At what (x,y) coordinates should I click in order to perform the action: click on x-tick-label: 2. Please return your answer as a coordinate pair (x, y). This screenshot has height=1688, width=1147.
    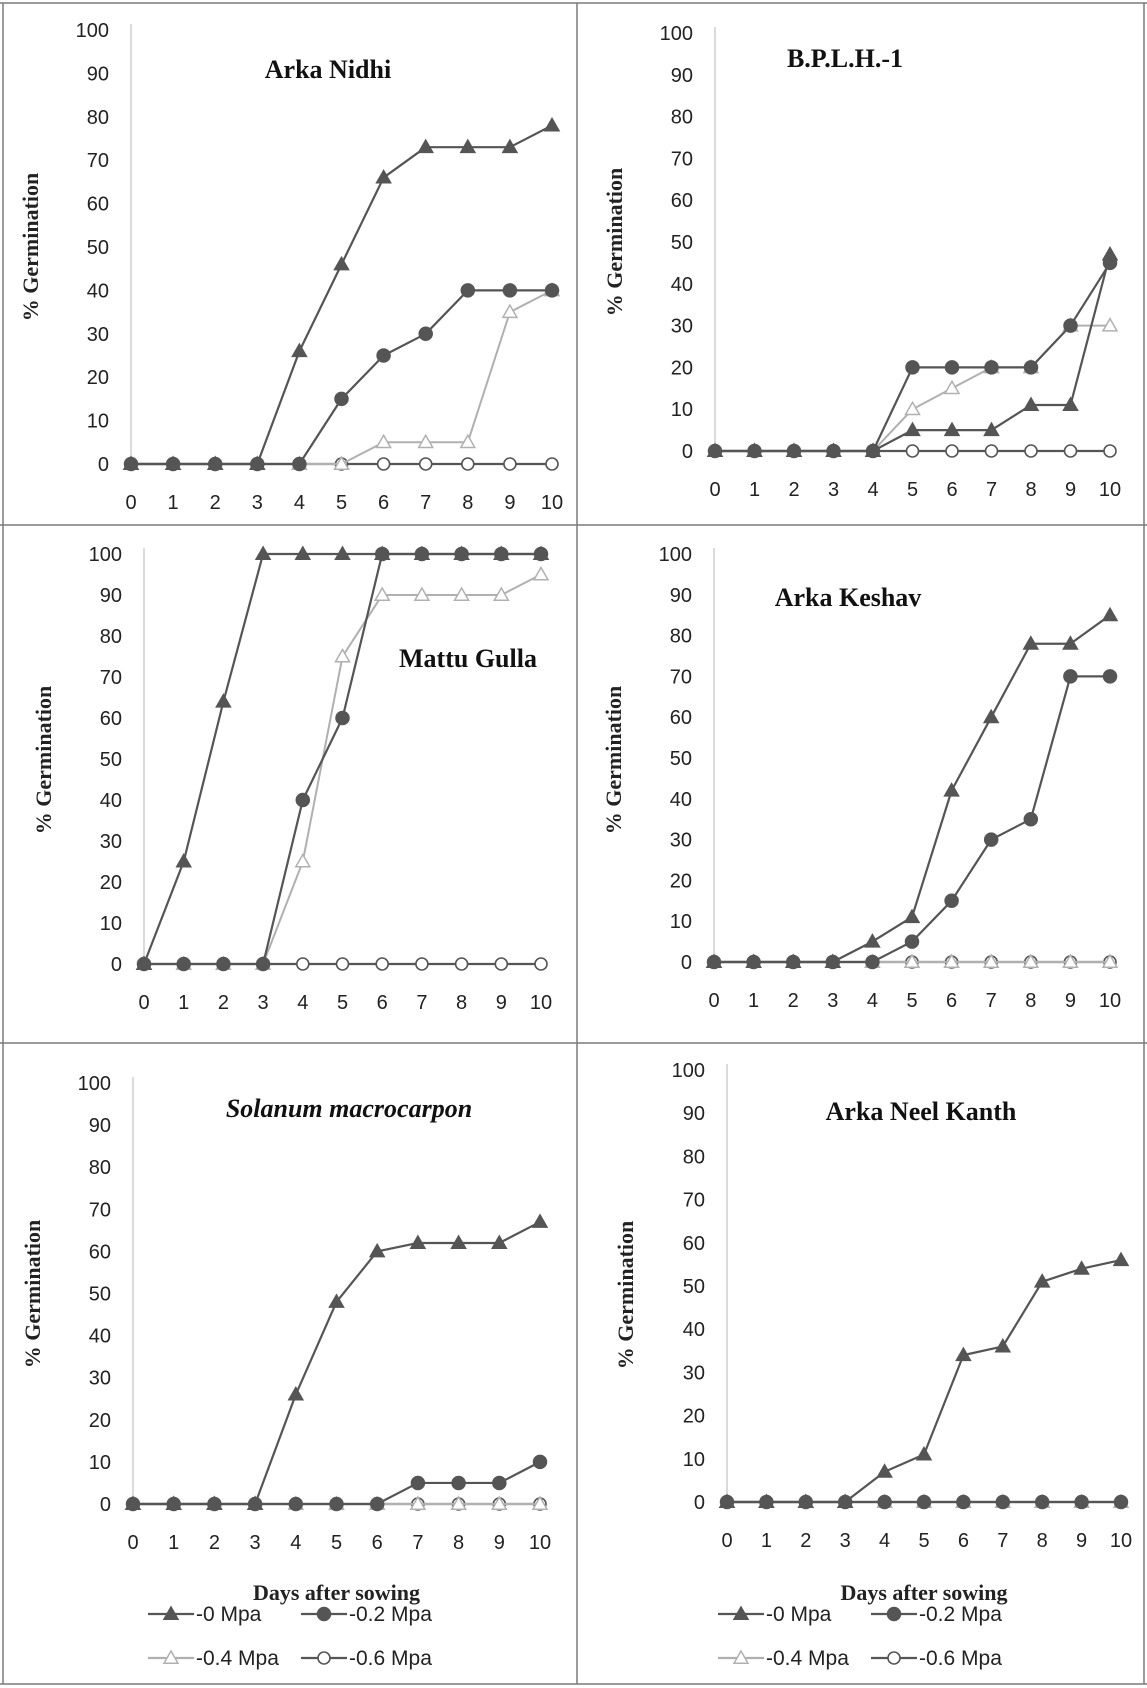
    Looking at the image, I should click on (805, 1541).